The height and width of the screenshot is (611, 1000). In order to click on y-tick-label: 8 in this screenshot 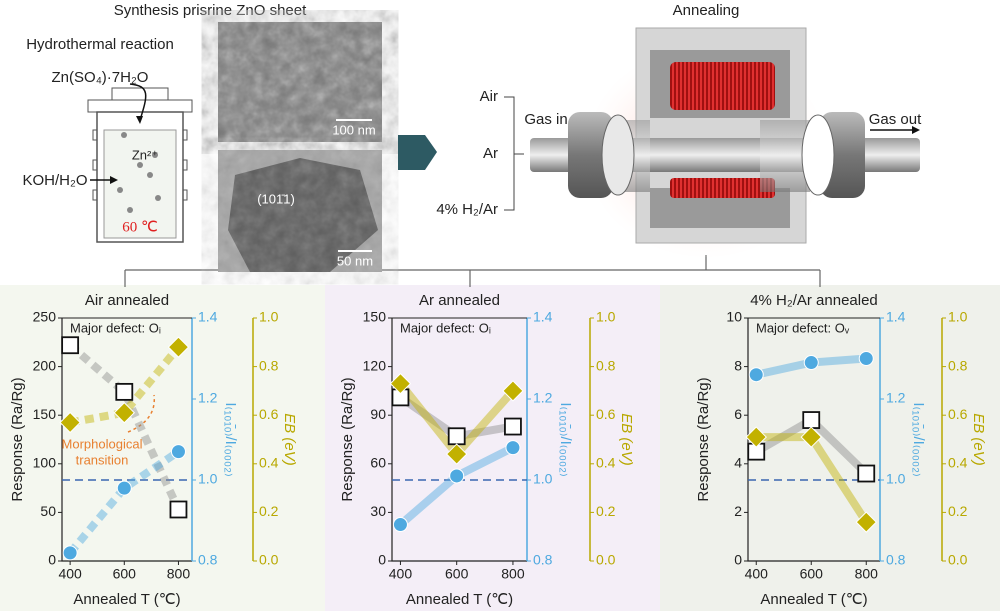, I will do `click(738, 365)`.